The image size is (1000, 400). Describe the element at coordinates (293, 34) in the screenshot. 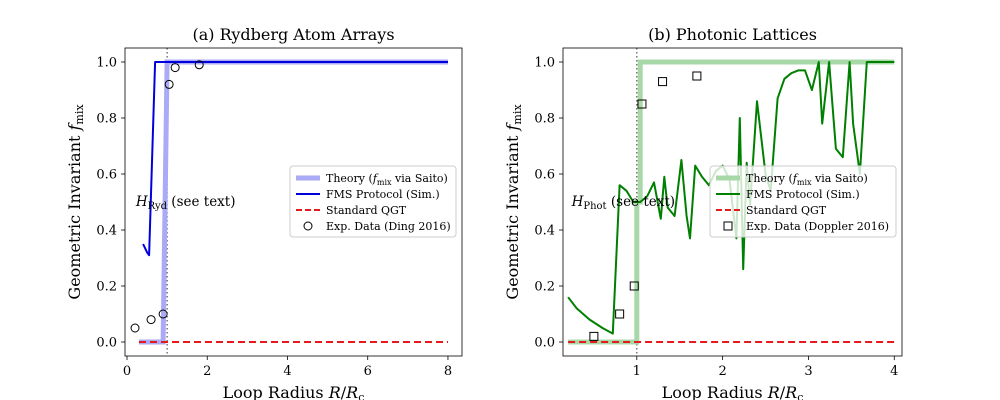

I see `chart-title: (a) Rydberg Atom Arrays` at that location.